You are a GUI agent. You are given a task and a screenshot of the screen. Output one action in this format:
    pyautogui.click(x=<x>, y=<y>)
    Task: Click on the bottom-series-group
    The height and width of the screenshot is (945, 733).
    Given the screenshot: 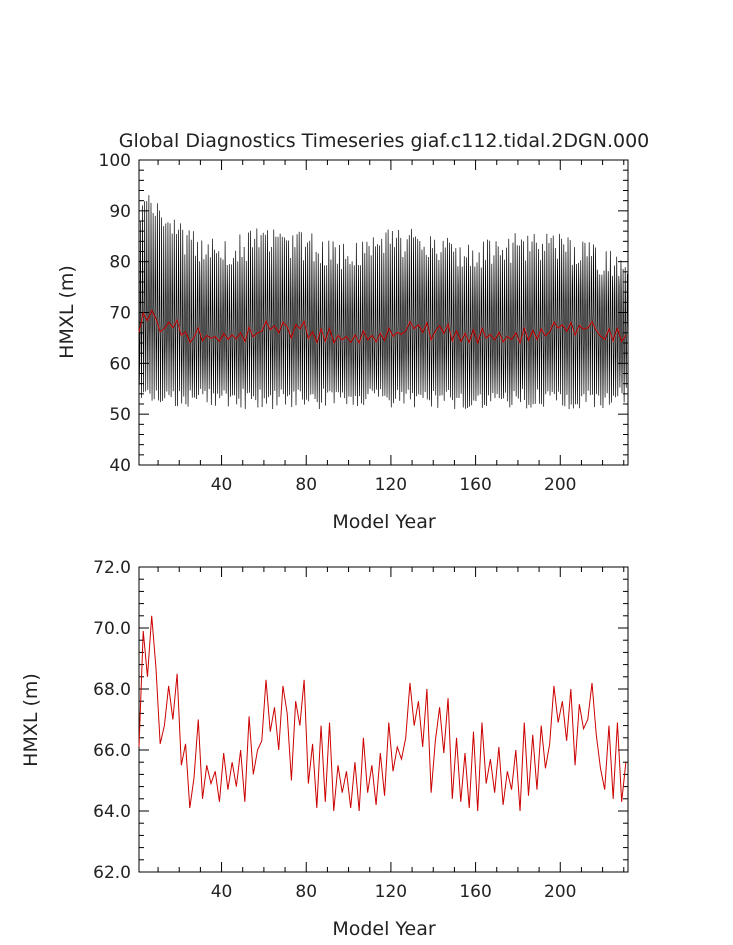 What is the action you would take?
    pyautogui.click(x=382, y=713)
    